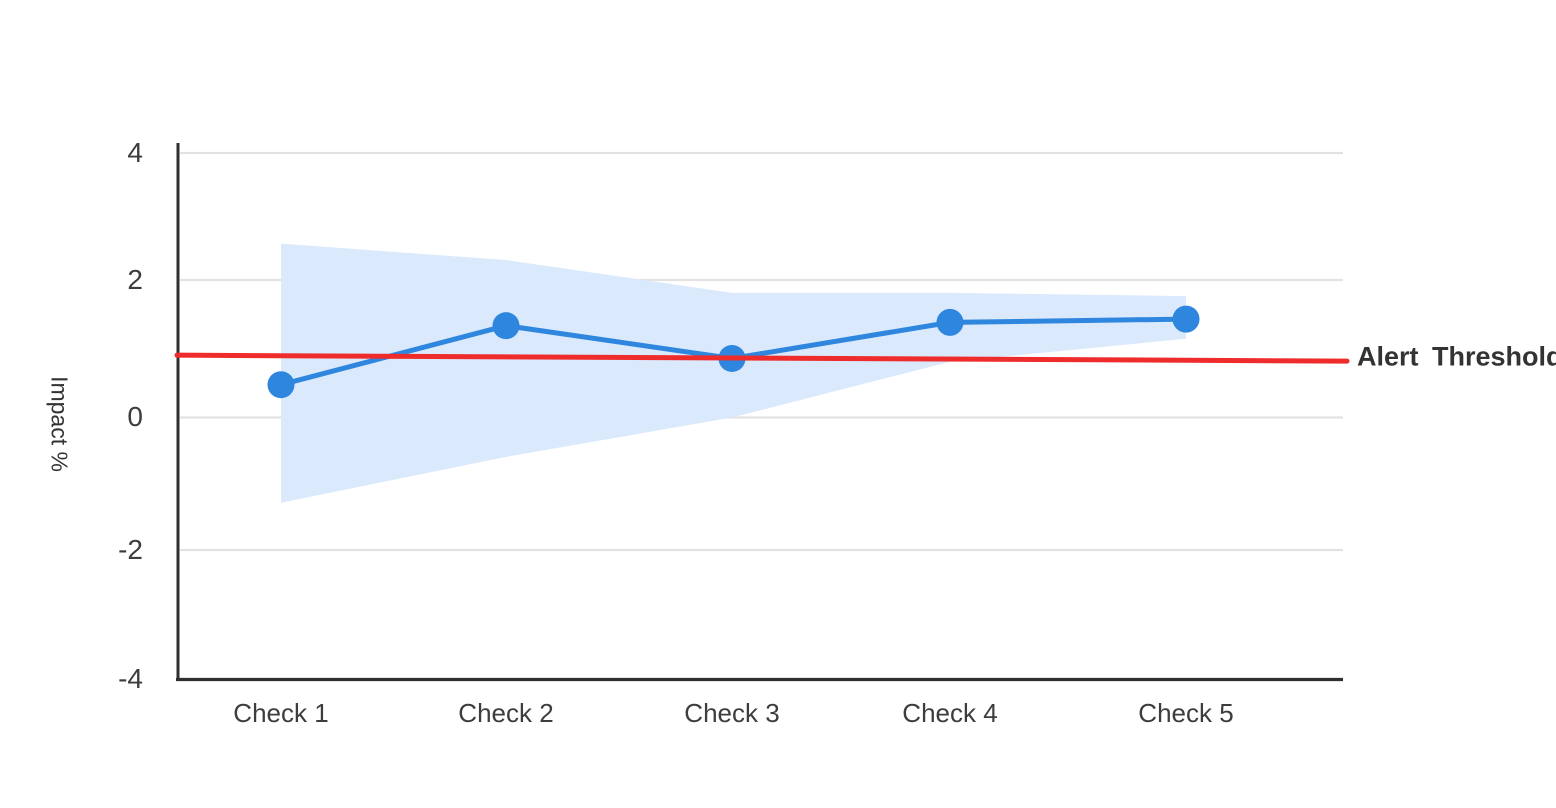 The width and height of the screenshot is (1556, 808). Describe the element at coordinates (1456, 356) in the screenshot. I see `threshold-label: Alert Threshold` at that location.